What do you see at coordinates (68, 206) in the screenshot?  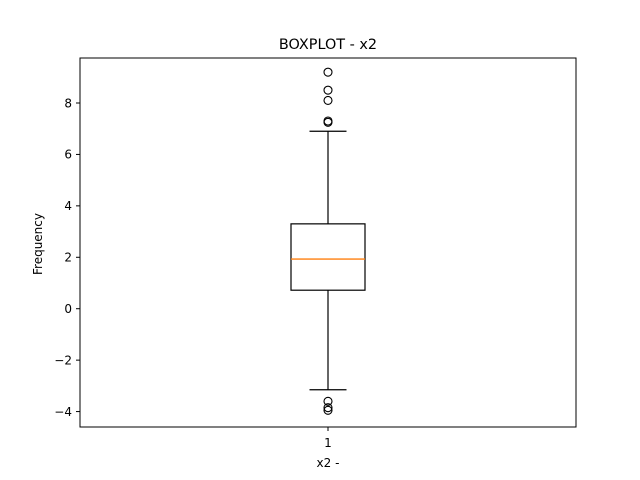 I see `y-tick-label: 4` at bounding box center [68, 206].